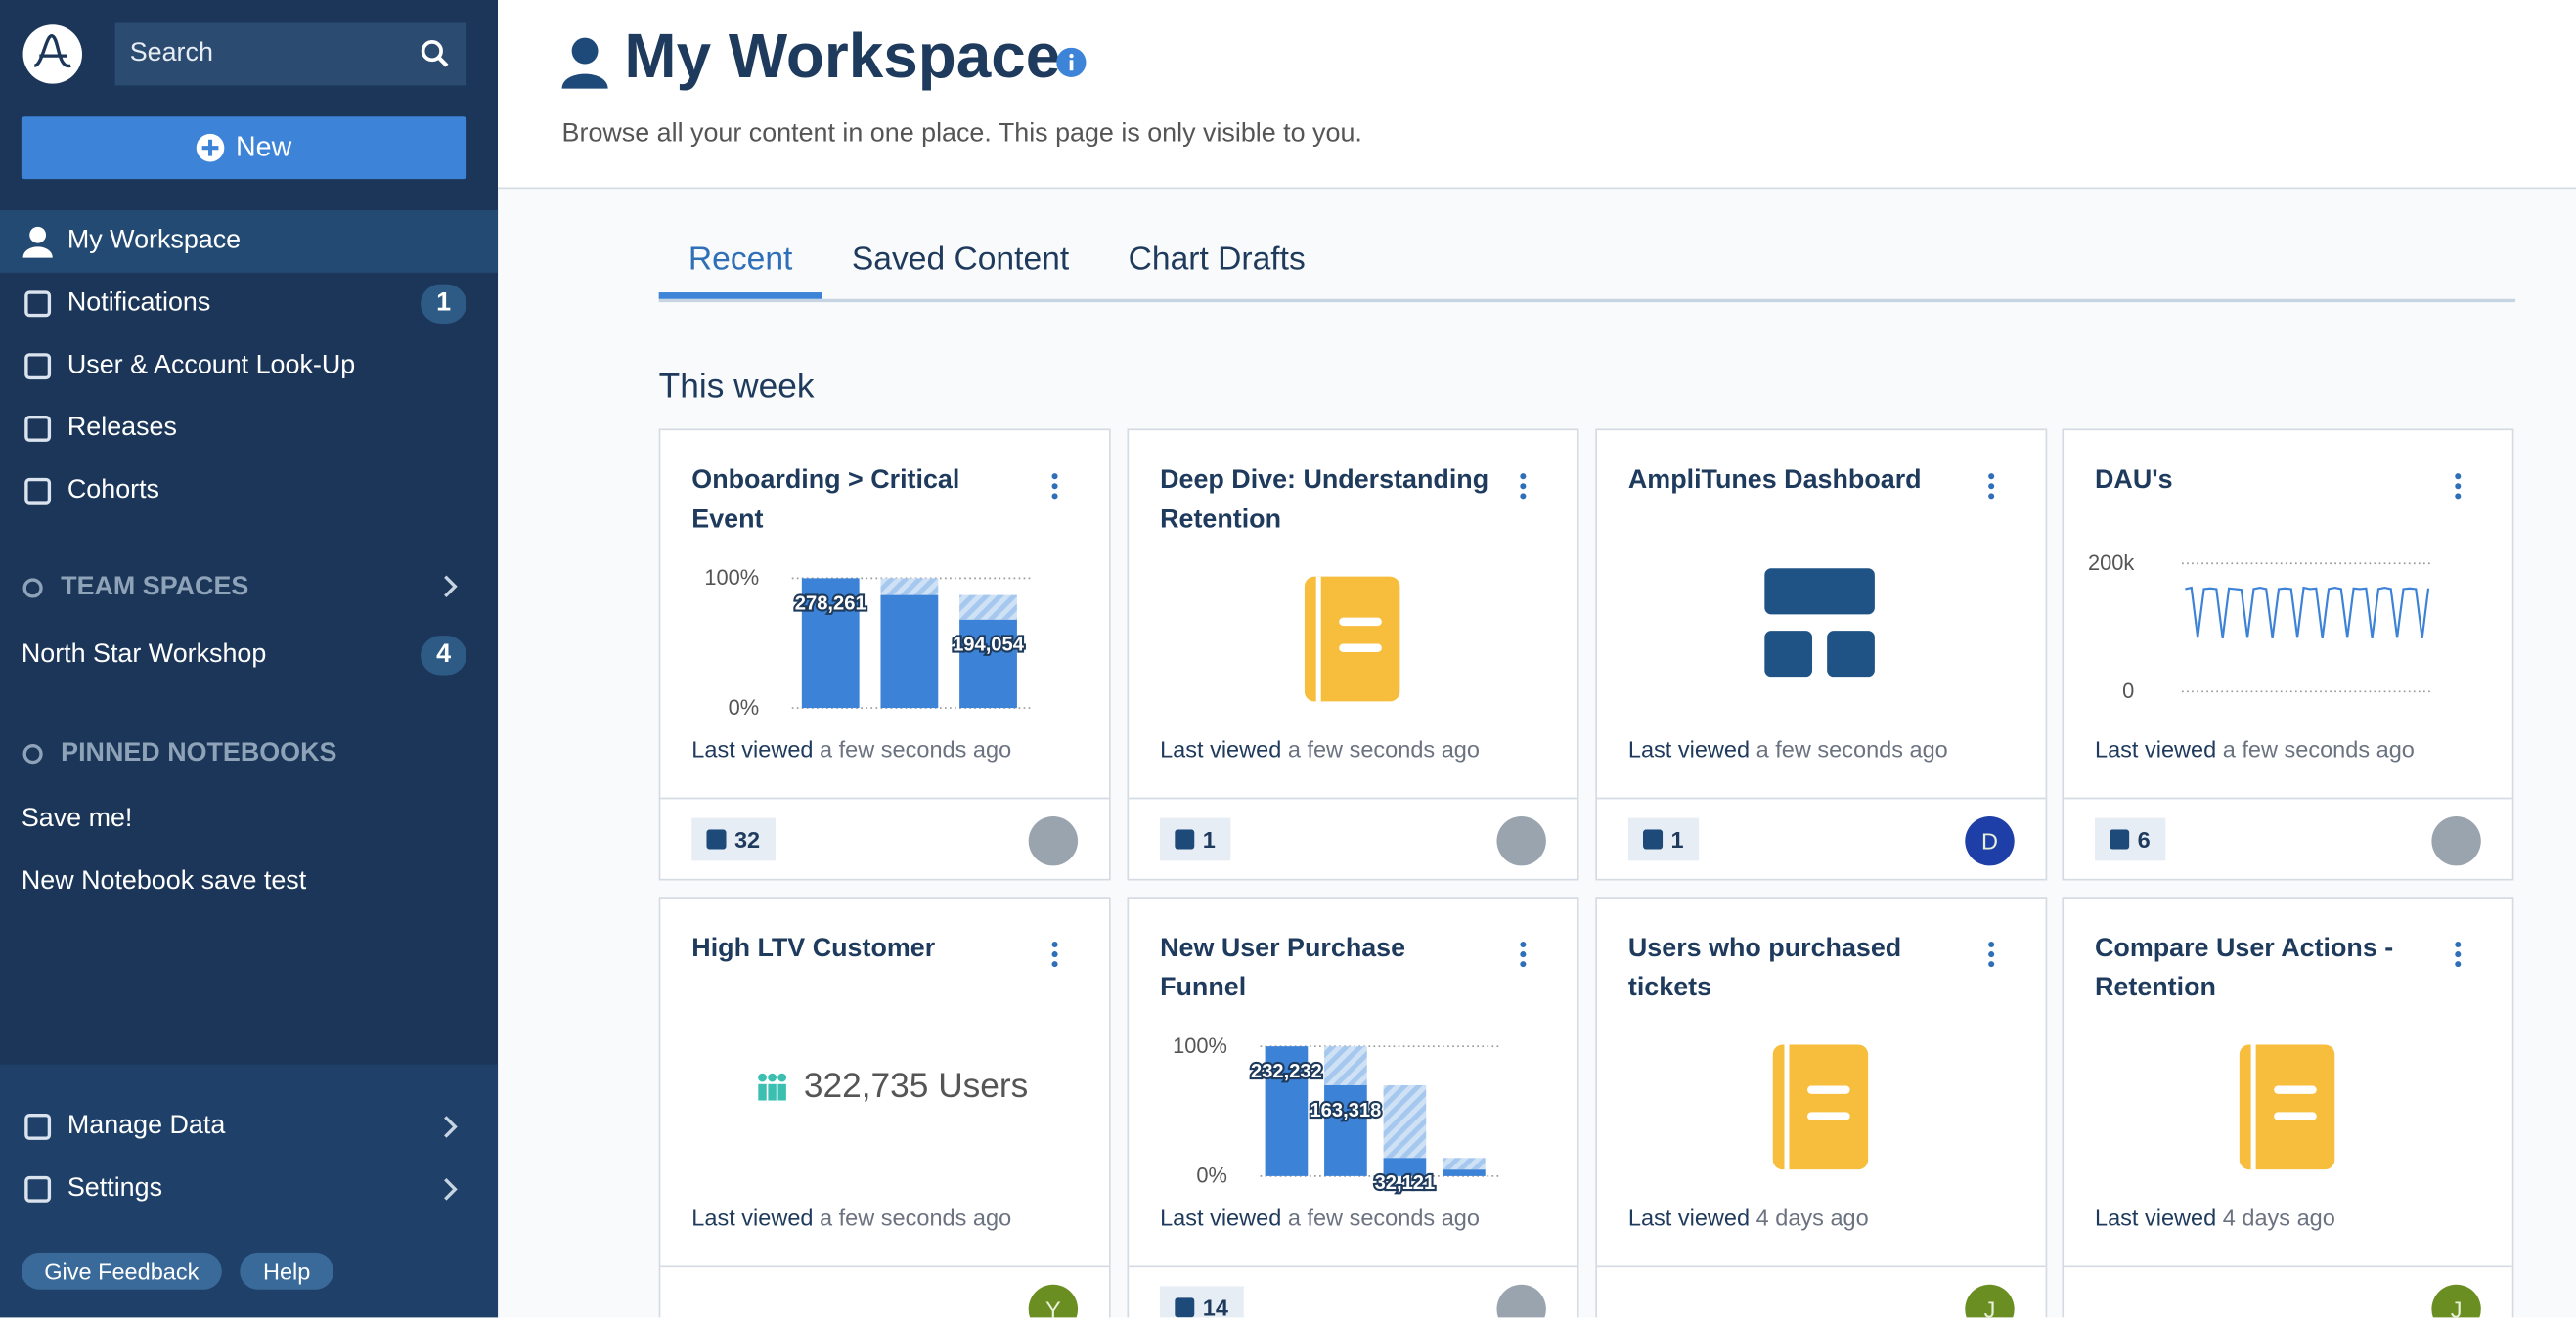  I want to click on footer-button: Help, so click(287, 1271).